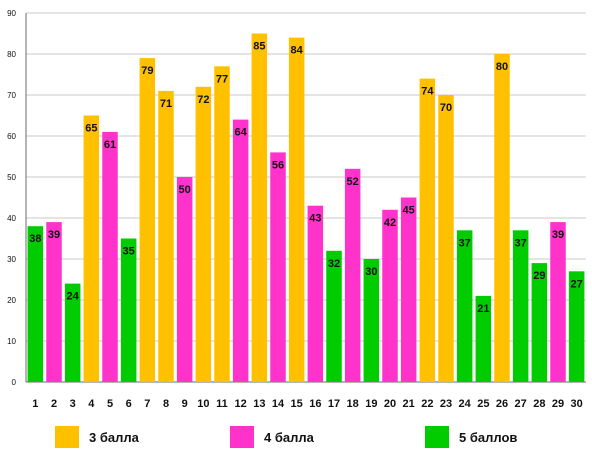 The height and width of the screenshot is (460, 592). I want to click on x-tick-label: 27, so click(521, 404).